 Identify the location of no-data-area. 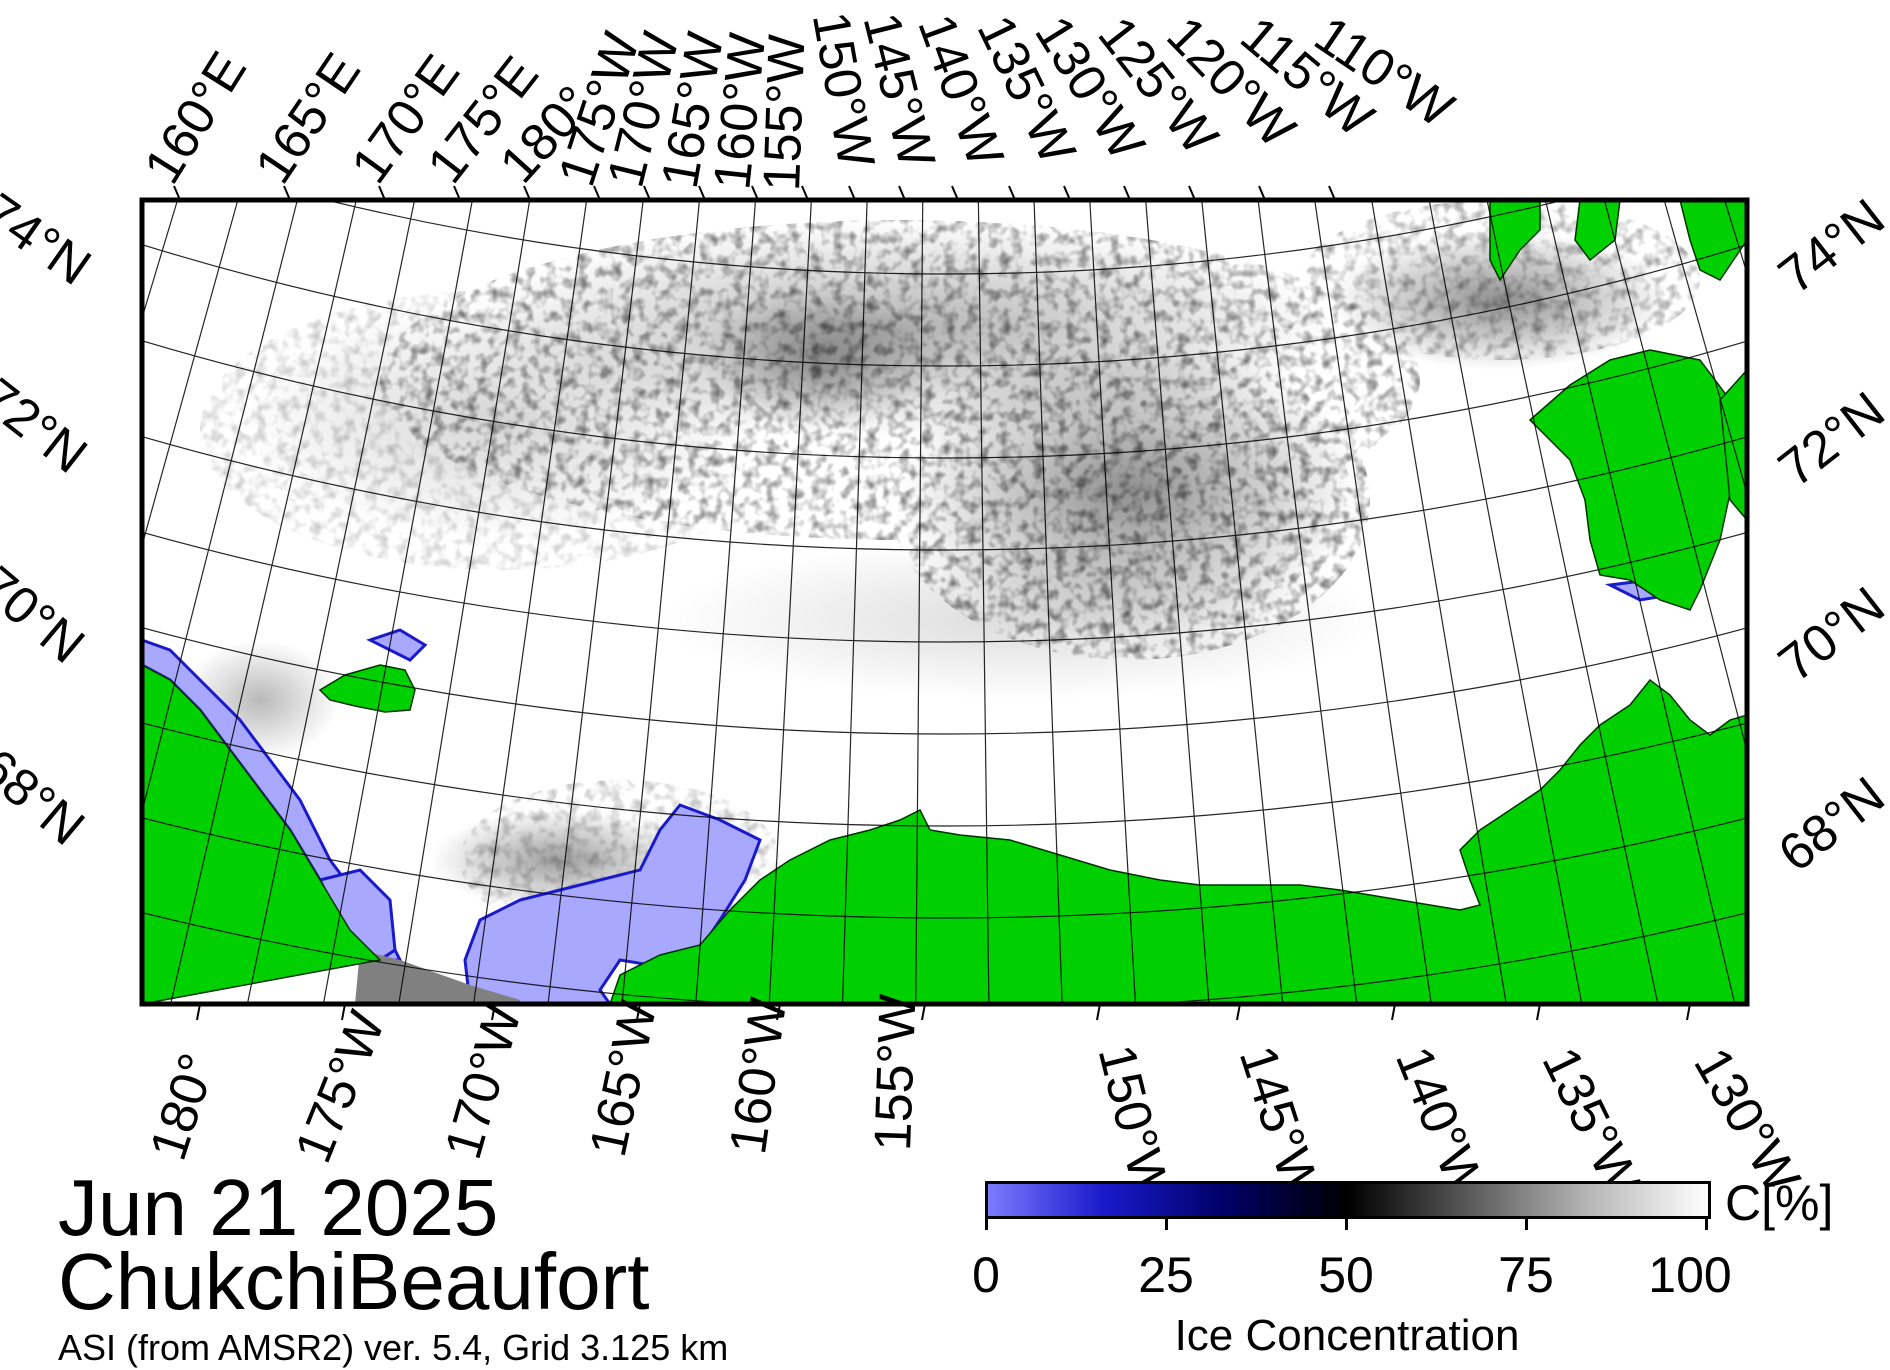
(437, 977).